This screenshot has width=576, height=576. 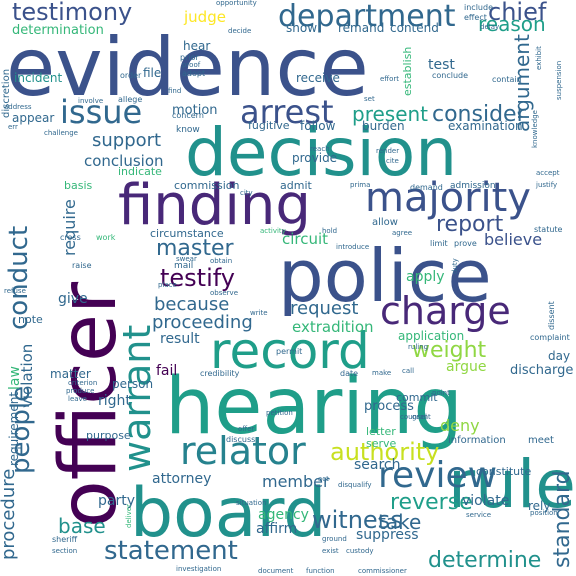 What do you see at coordinates (82, 265) in the screenshot?
I see `word-raise: raise` at bounding box center [82, 265].